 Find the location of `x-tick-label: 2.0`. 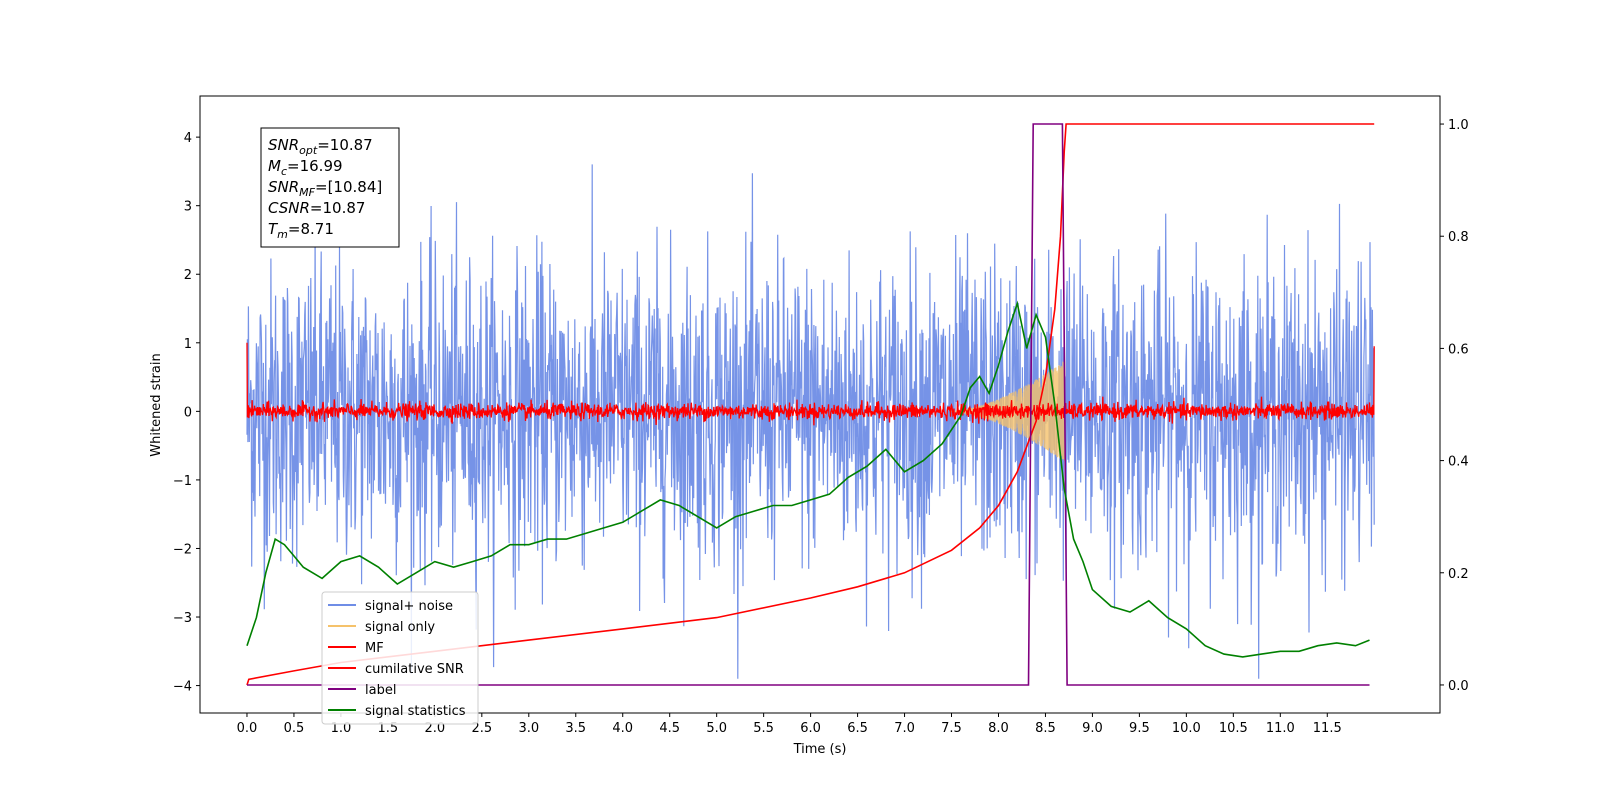

x-tick-label: 2.0 is located at coordinates (435, 728).